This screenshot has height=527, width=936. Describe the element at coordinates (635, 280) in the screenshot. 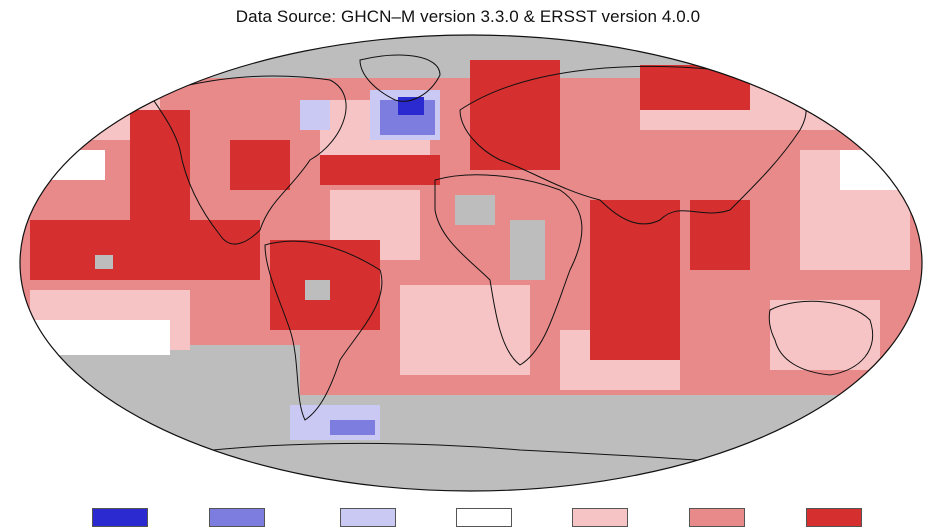

I see `record-warm-indian-ocean` at that location.